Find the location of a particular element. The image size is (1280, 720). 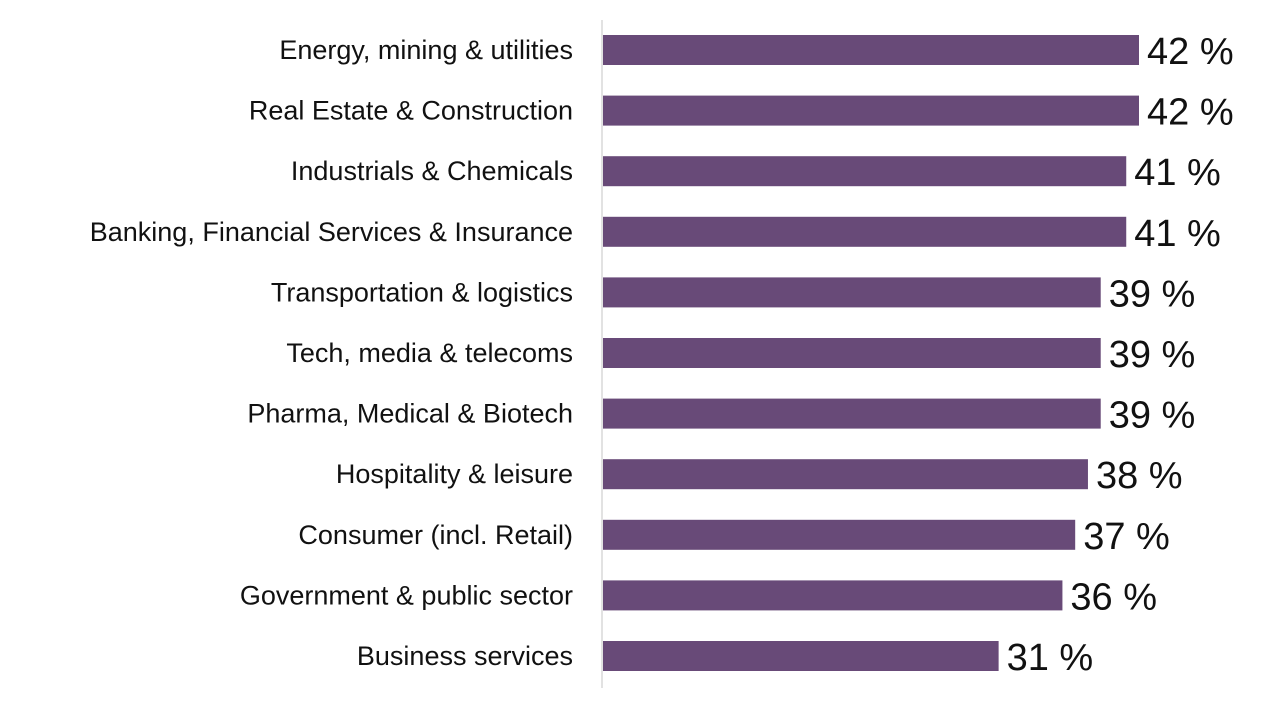

category-label: Pharma, Medical & Biotech is located at coordinates (410, 414).